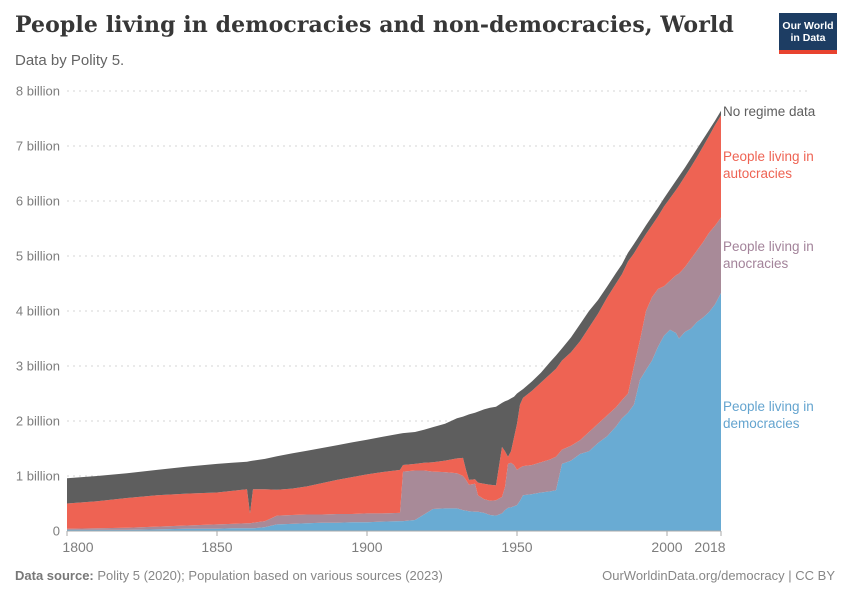 This screenshot has width=850, height=600. What do you see at coordinates (768, 165) in the screenshot?
I see `series-label-autocracies: People living in autocracies` at bounding box center [768, 165].